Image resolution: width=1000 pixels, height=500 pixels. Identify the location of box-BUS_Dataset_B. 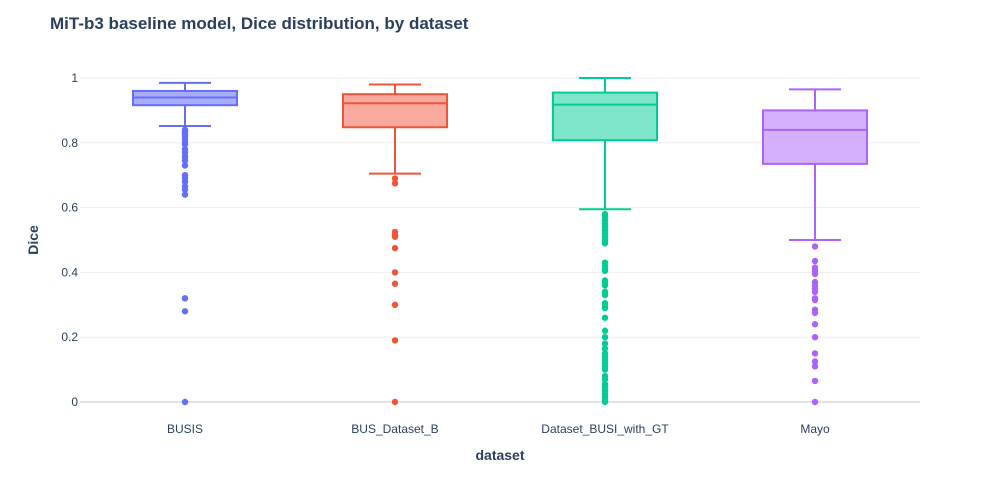
(395, 244).